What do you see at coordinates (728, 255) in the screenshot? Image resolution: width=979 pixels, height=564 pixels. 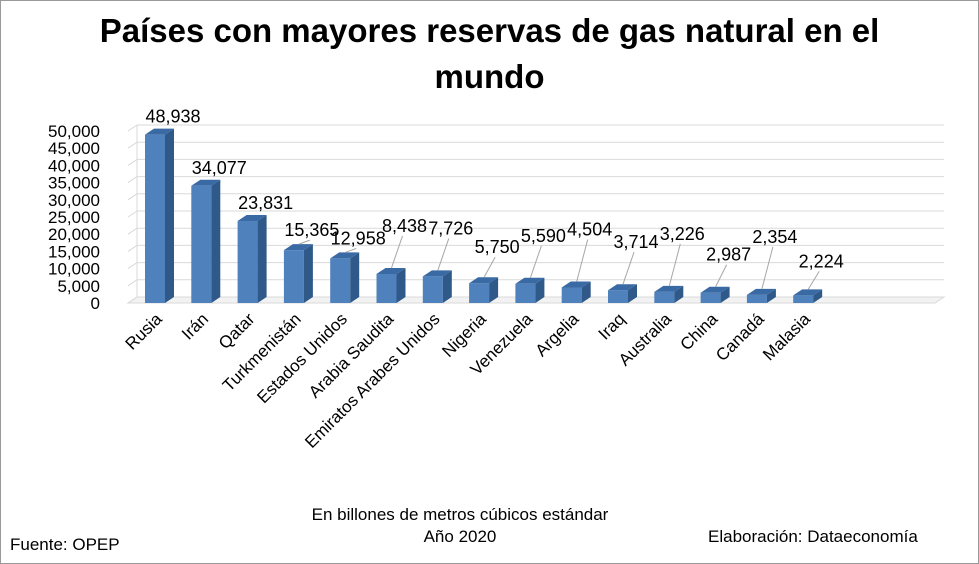 I see `data-label: 2,987` at bounding box center [728, 255].